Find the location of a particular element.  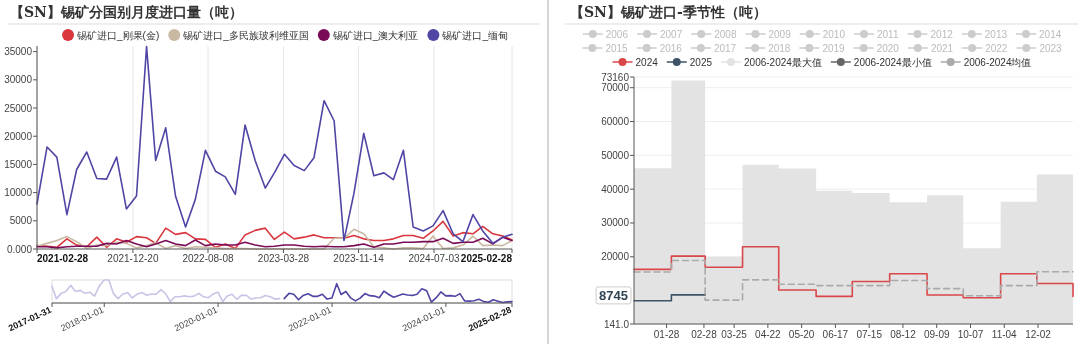

x-tick-label: 2023-11-14 is located at coordinates (359, 258).